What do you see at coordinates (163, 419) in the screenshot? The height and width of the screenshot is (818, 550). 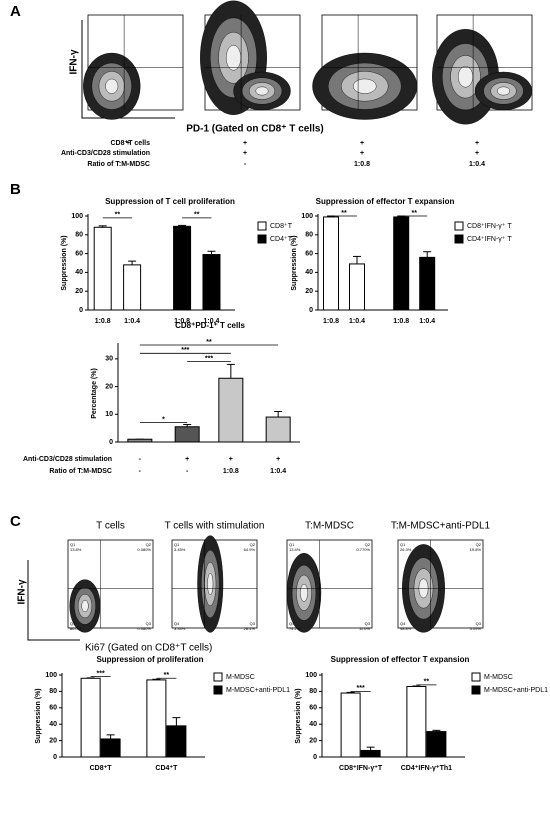 I see `significance-label: *` at bounding box center [163, 419].